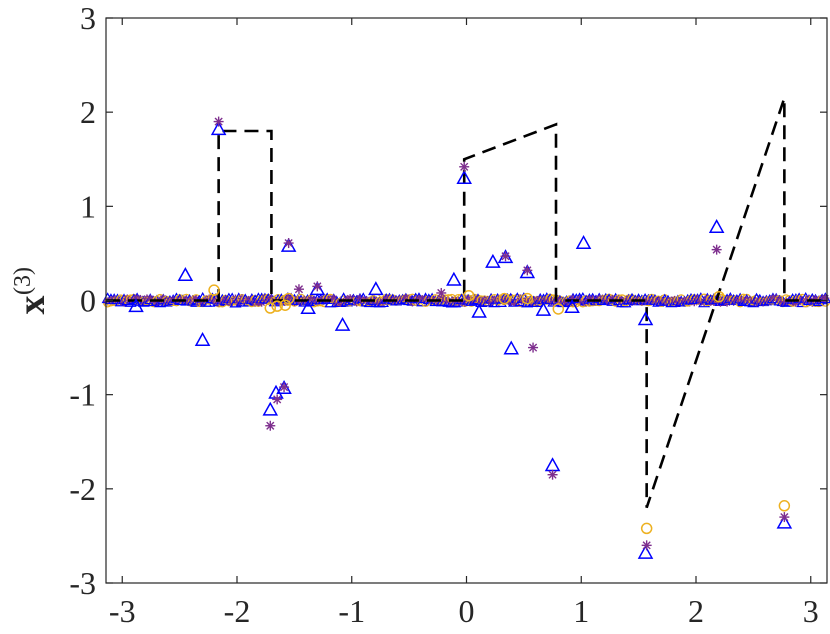 The height and width of the screenshot is (634, 830). What do you see at coordinates (696, 611) in the screenshot?
I see `x-tick-label: 2` at bounding box center [696, 611].